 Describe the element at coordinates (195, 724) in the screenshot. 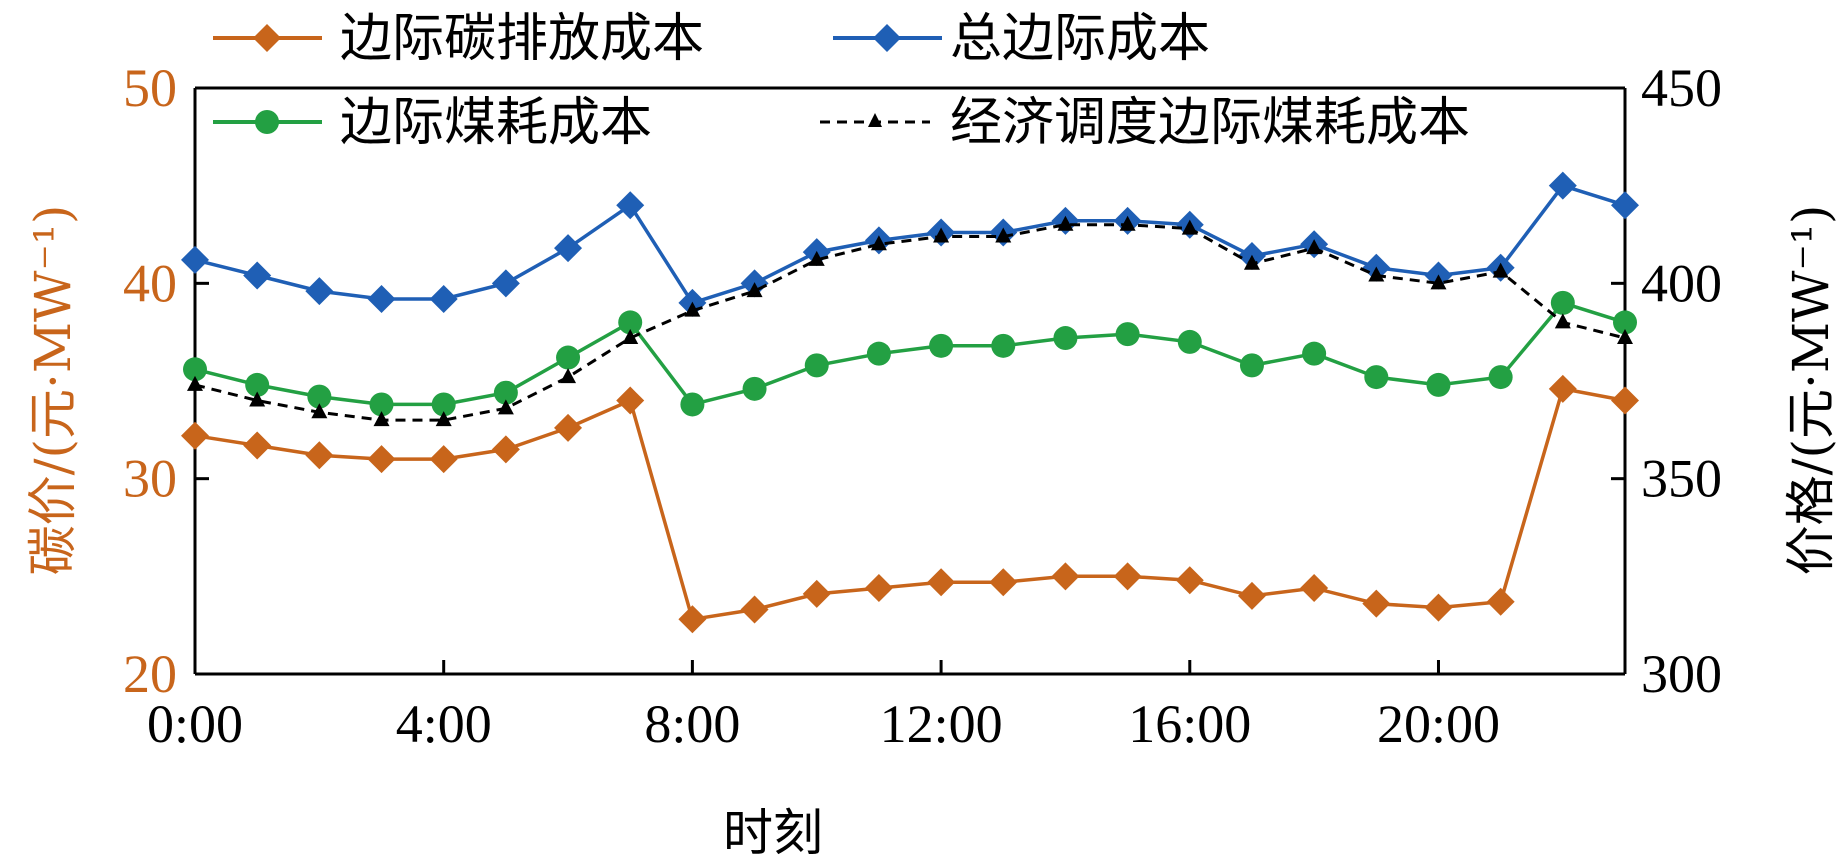

I see `x-tick-label: 0:00` at that location.